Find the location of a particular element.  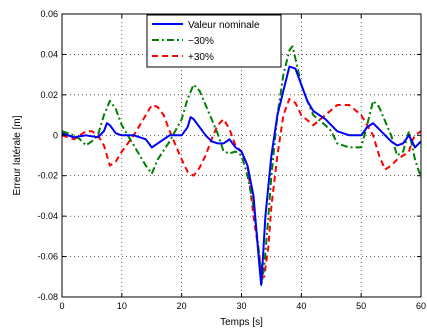

x-tick-label: 60 is located at coordinates (421, 306).